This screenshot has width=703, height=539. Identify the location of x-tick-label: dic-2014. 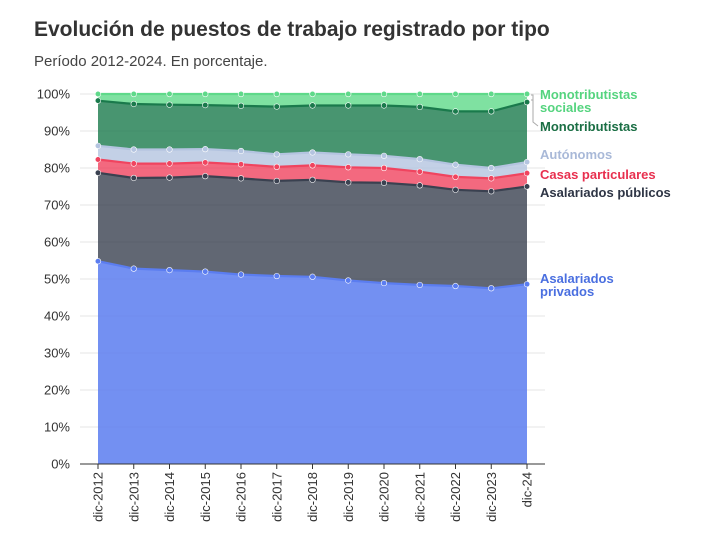
(169, 497).